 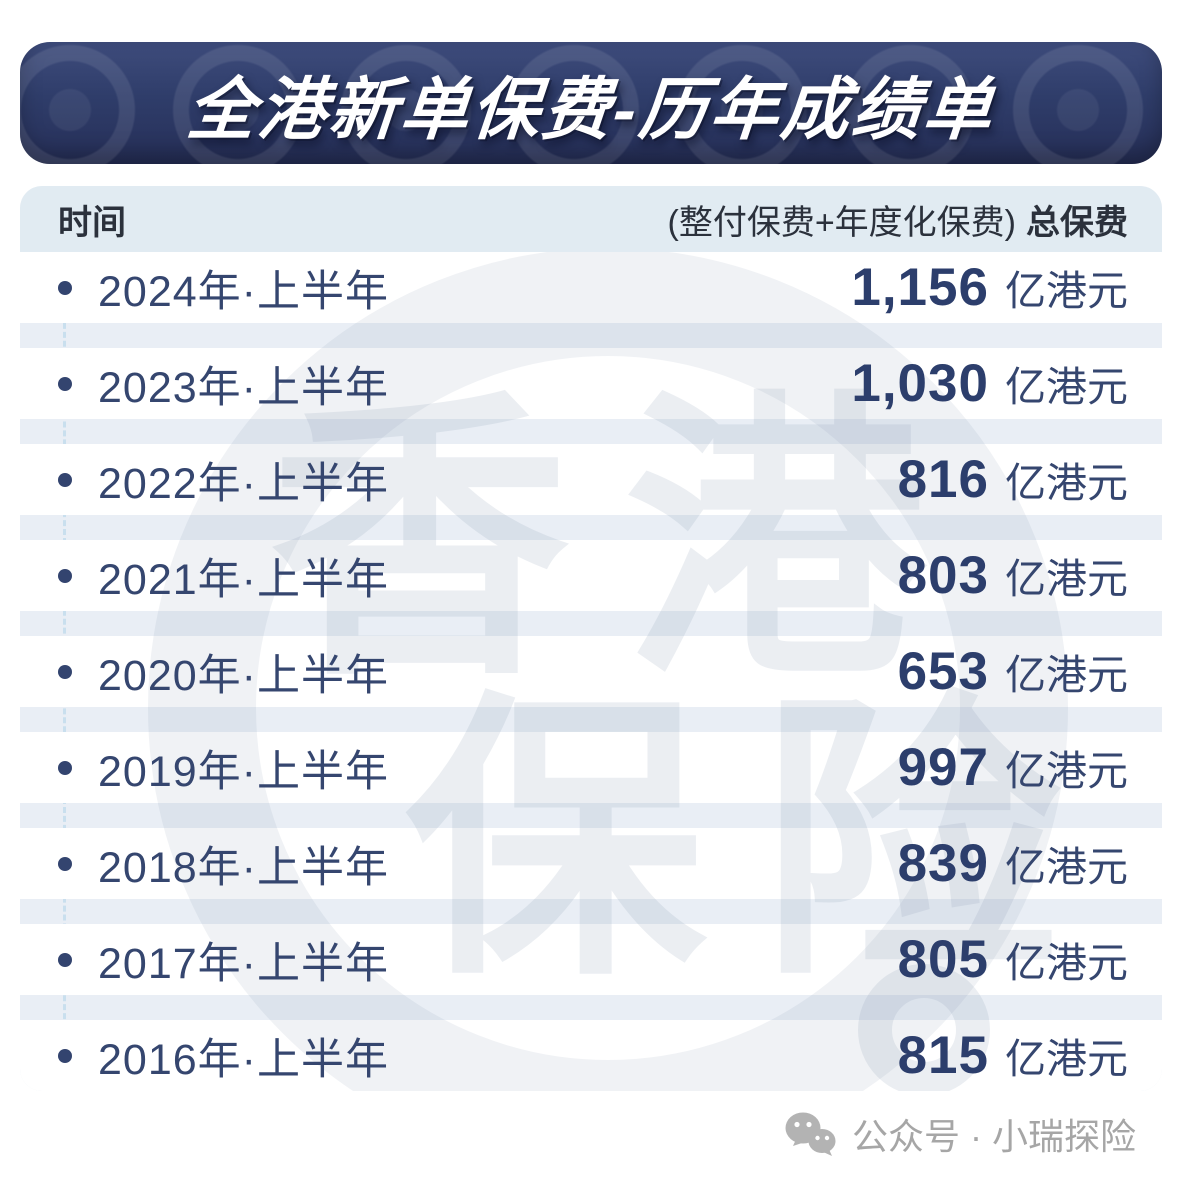 What do you see at coordinates (591, 287) in the screenshot?
I see `table-row: 2024年·上半年 1,156 亿港元` at bounding box center [591, 287].